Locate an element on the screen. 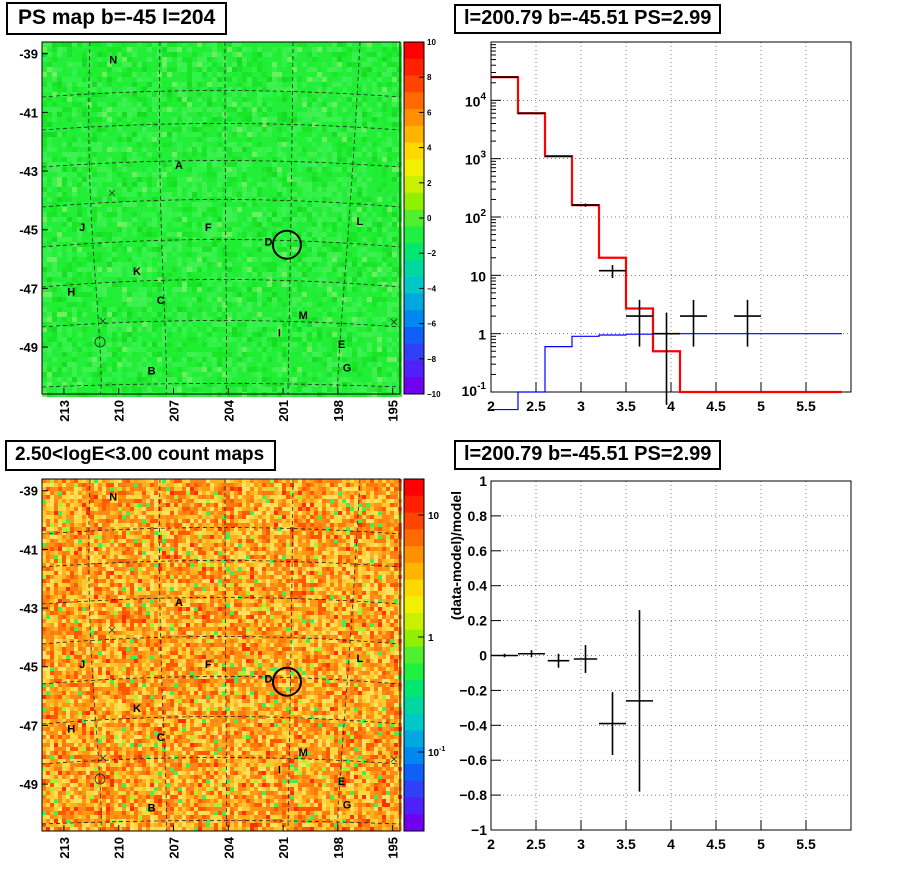 The width and height of the screenshot is (898, 875). colorbar-label: 1 is located at coordinates (431, 638).